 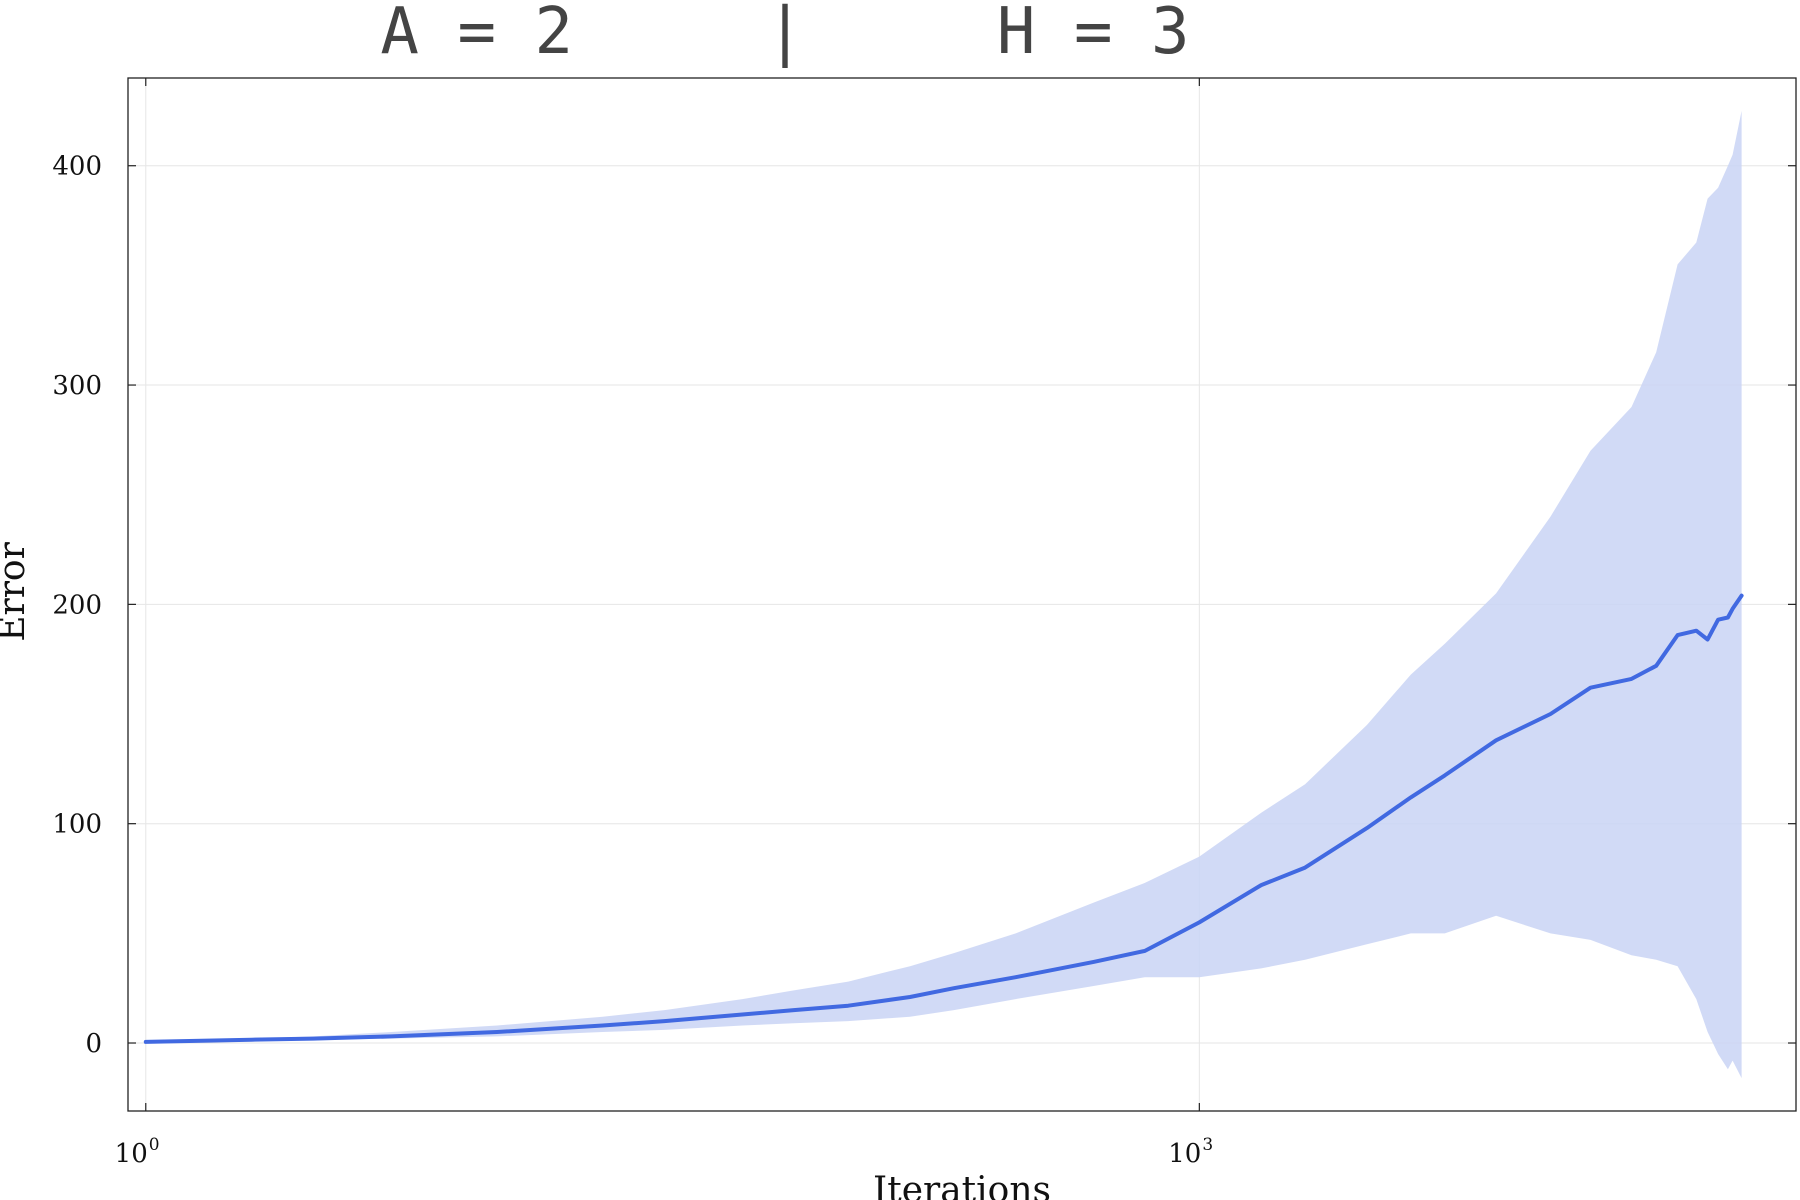 I want to click on x-tick-exponent: 0, so click(x=154, y=1145).